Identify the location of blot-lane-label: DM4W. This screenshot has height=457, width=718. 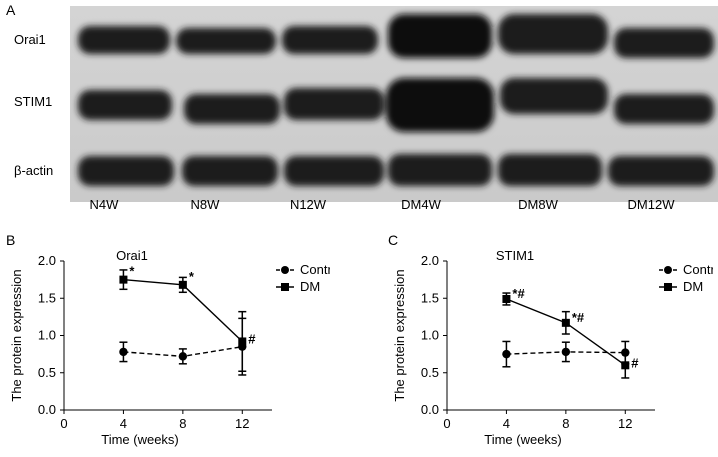
(421, 204).